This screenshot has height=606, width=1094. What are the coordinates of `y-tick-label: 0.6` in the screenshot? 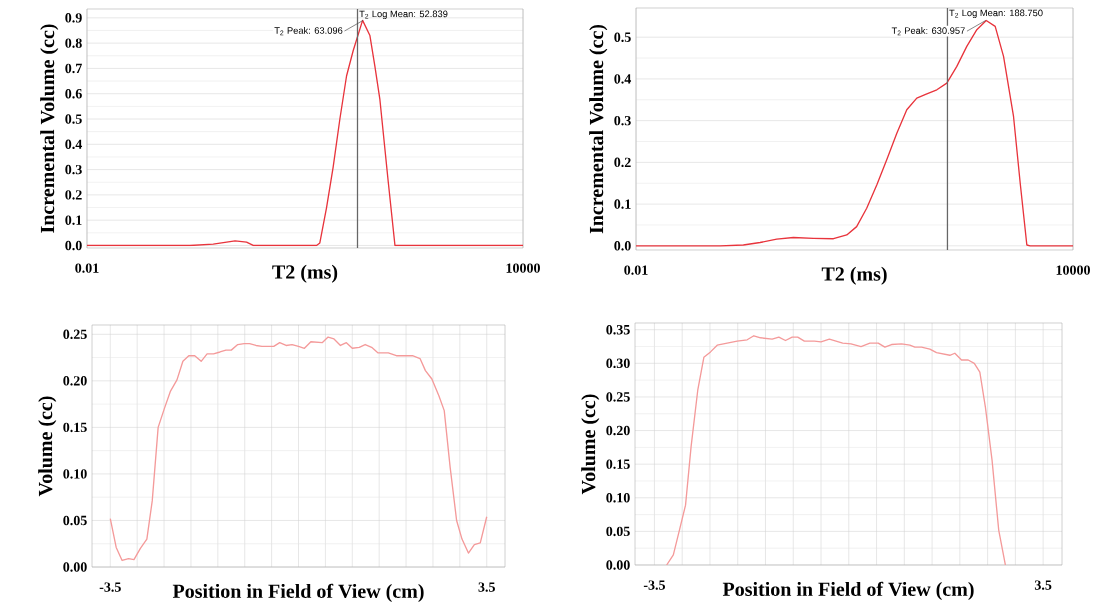 It's located at (73, 93).